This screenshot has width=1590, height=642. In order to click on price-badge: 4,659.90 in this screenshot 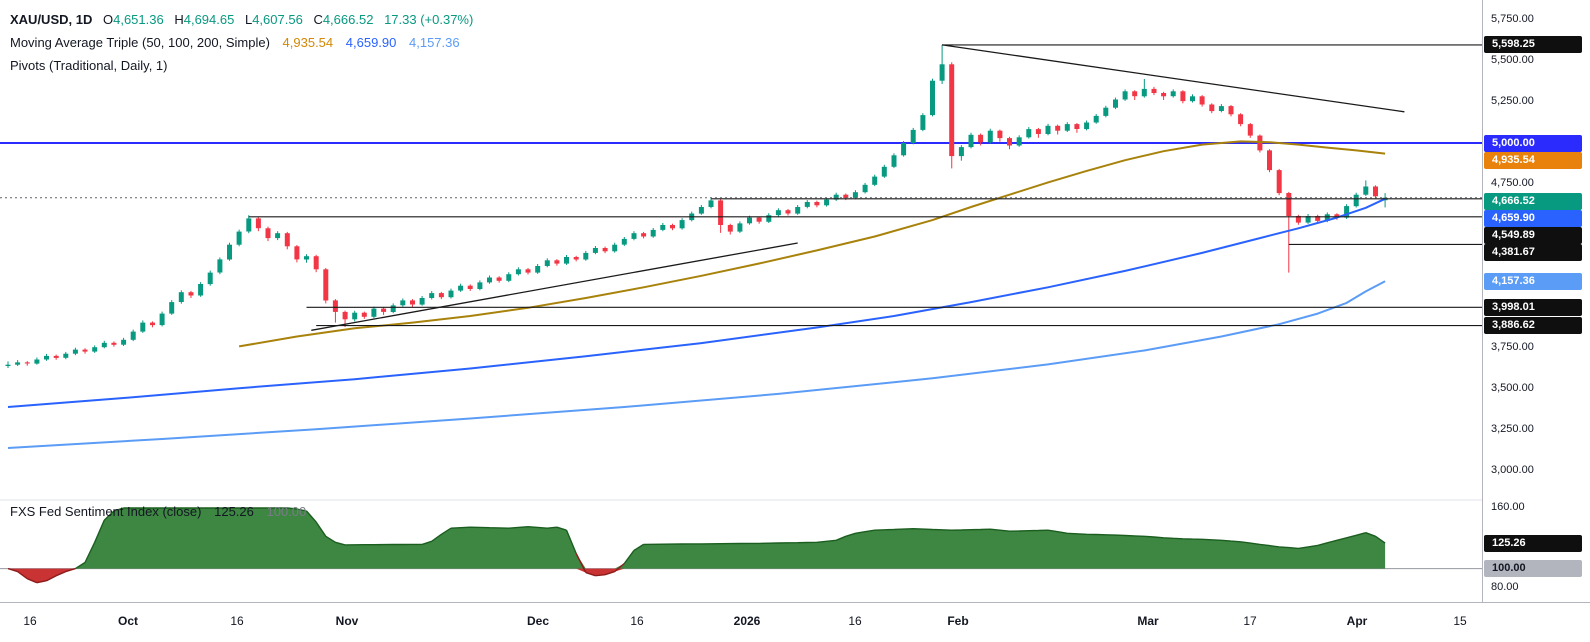, I will do `click(1533, 218)`.